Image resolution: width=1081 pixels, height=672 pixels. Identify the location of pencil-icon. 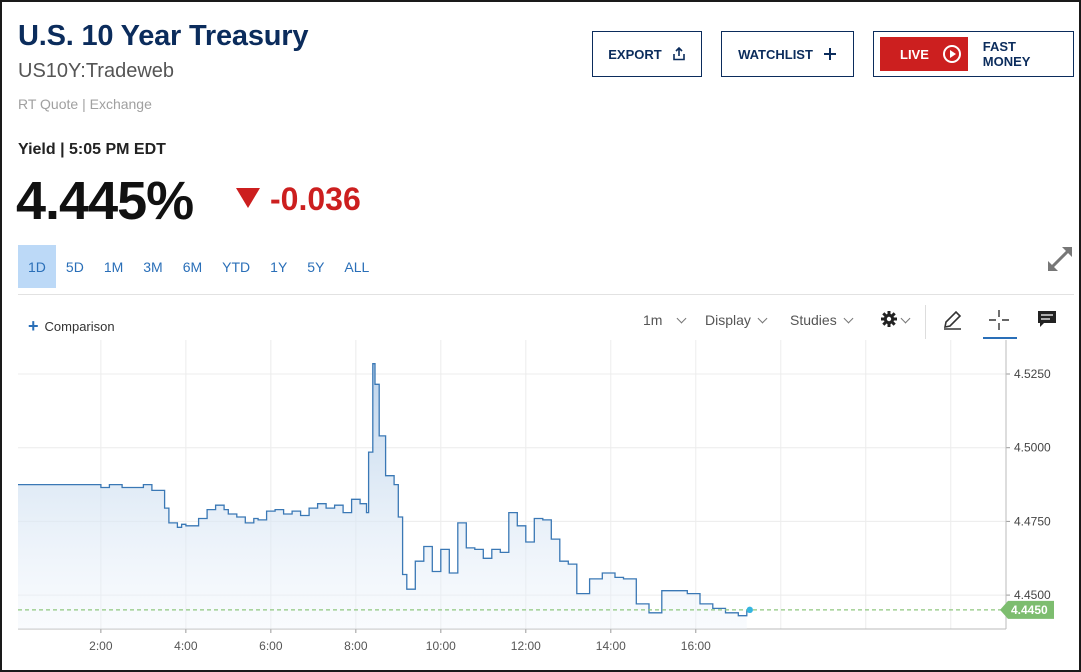
(952, 321).